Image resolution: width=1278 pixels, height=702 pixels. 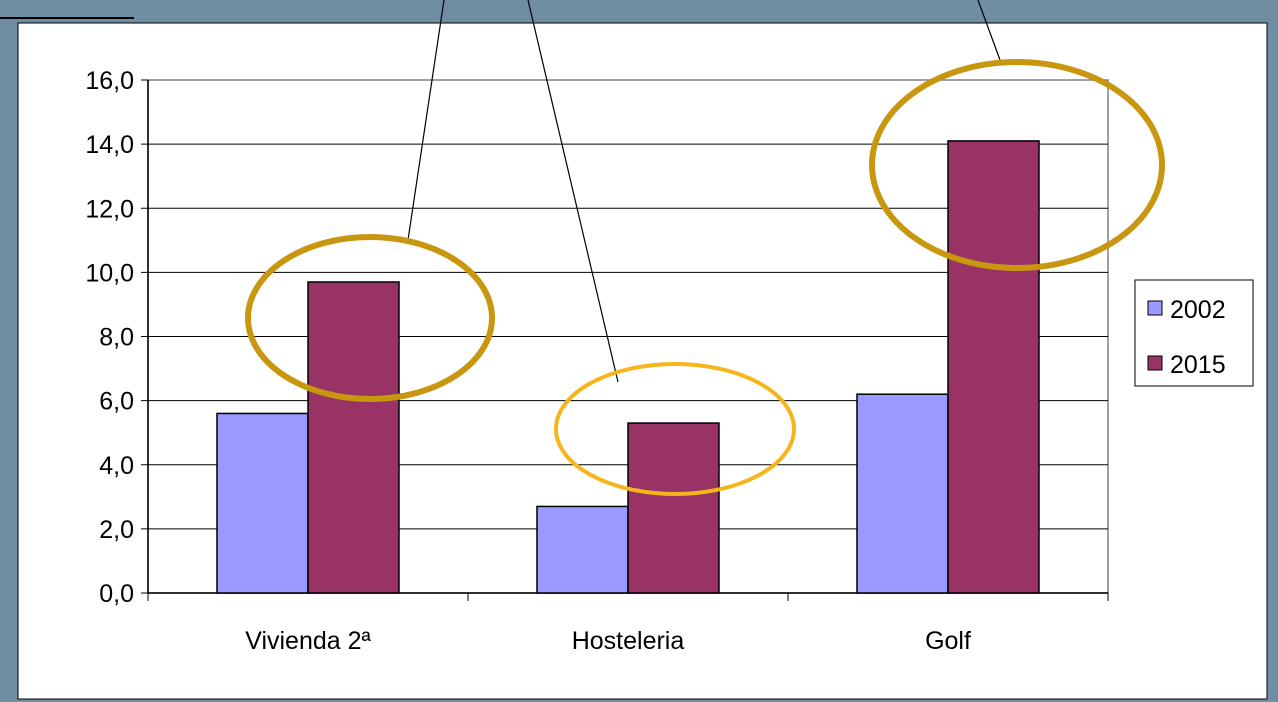 I want to click on y-tick-label: 4,0, so click(x=116, y=466).